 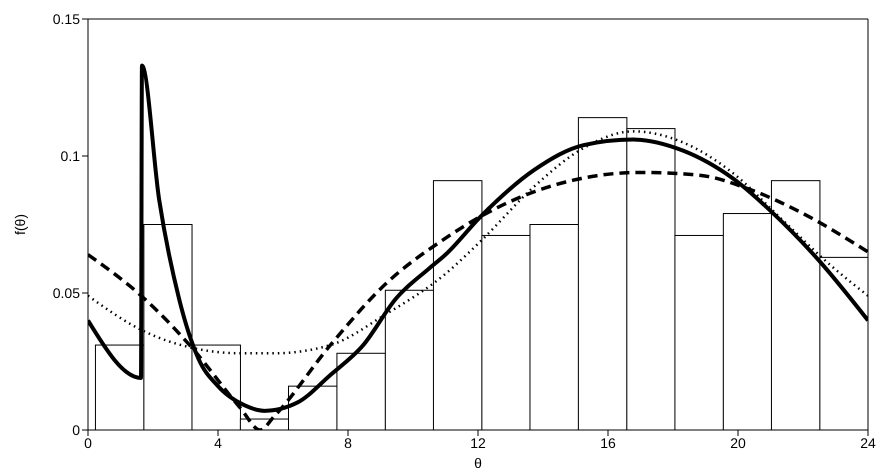 I want to click on y-tick-label: 0, so click(x=76, y=430).